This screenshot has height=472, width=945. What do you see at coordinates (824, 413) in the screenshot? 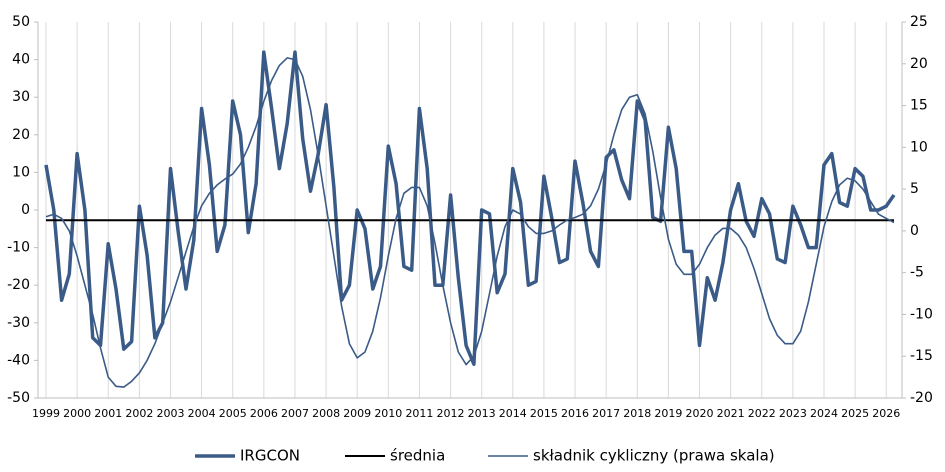
I see `x-tick-label: 2024` at bounding box center [824, 413].